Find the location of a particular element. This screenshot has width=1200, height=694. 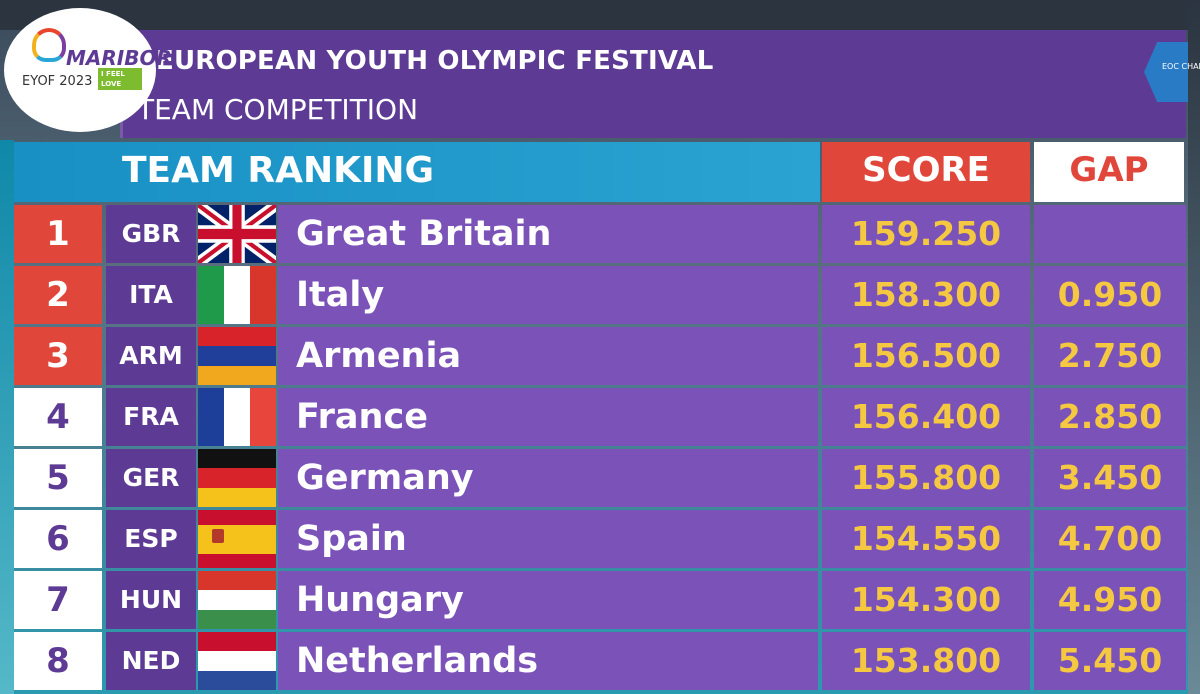

arm-flag-icon is located at coordinates (237, 356).